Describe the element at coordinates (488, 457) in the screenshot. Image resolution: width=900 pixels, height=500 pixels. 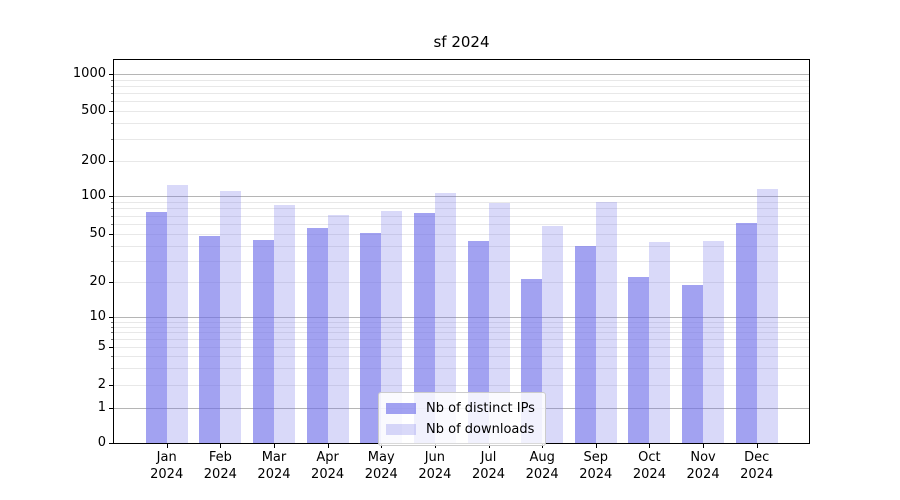
I see `x-tick-label-month: Jul` at that location.